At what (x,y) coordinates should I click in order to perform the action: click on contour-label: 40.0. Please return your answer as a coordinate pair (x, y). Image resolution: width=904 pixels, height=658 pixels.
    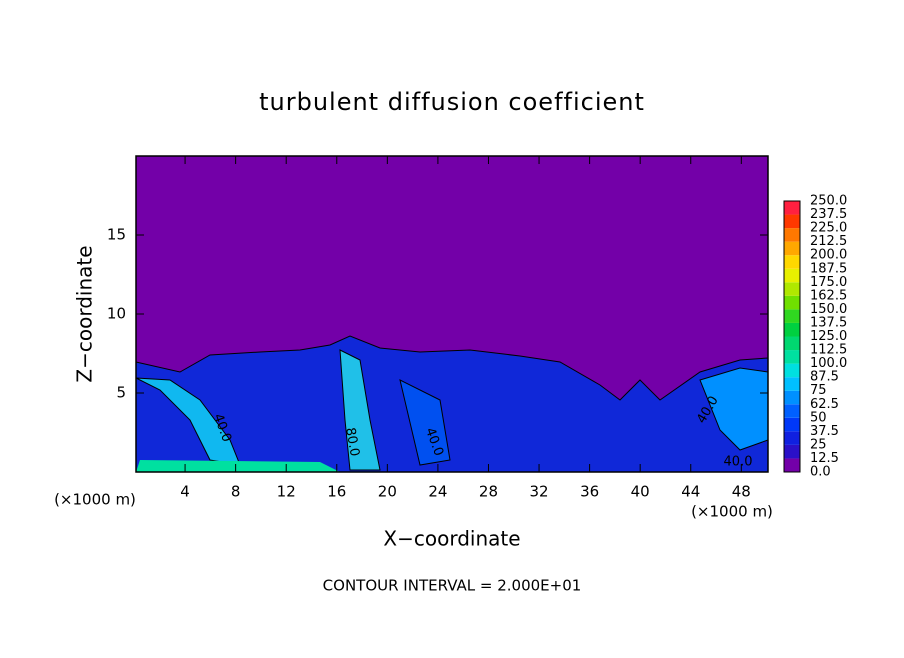
    Looking at the image, I should click on (738, 462).